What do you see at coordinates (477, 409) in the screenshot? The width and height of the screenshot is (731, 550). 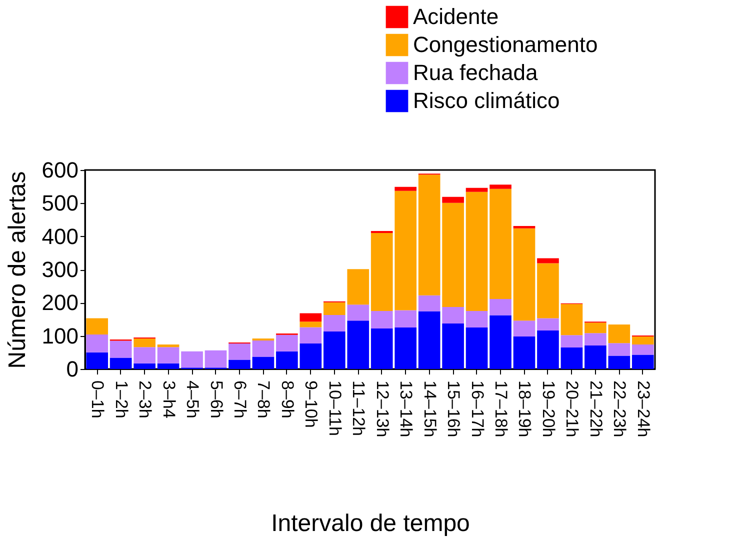 I see `x-tick-label: 16–17h` at bounding box center [477, 409].